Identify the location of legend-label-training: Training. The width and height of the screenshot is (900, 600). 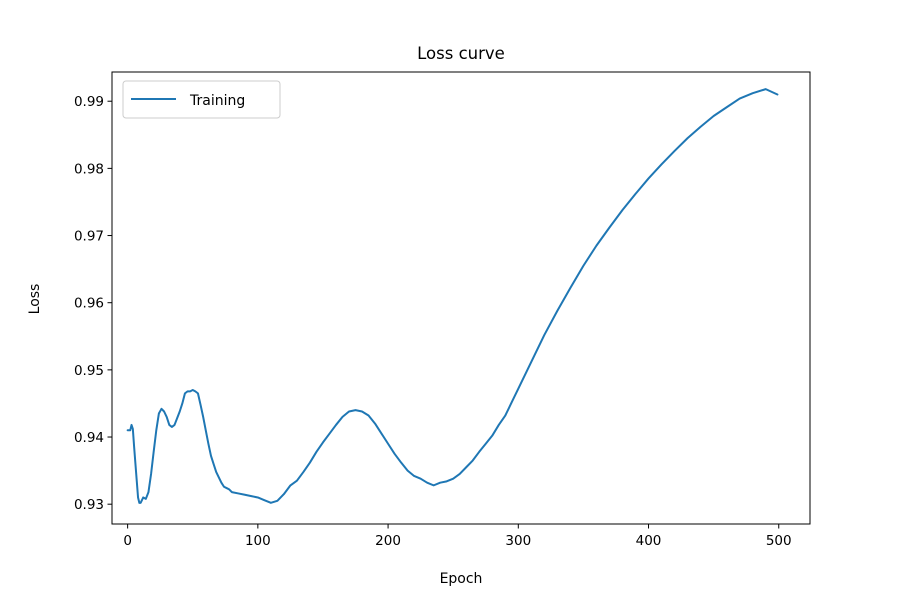
(217, 101).